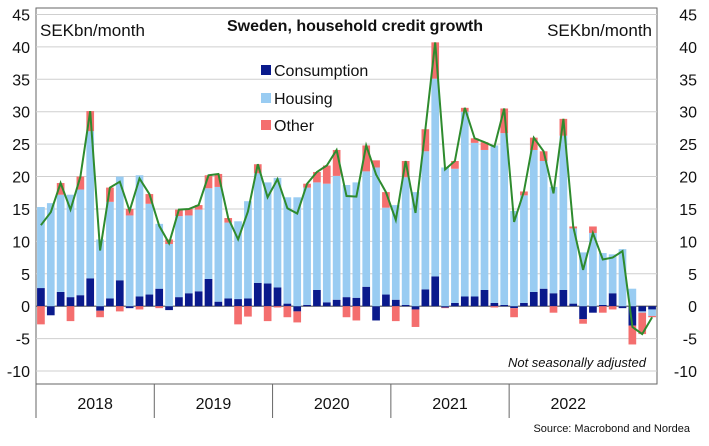 The height and width of the screenshot is (446, 709). I want to click on x-tick-label: 2022, so click(568, 404).